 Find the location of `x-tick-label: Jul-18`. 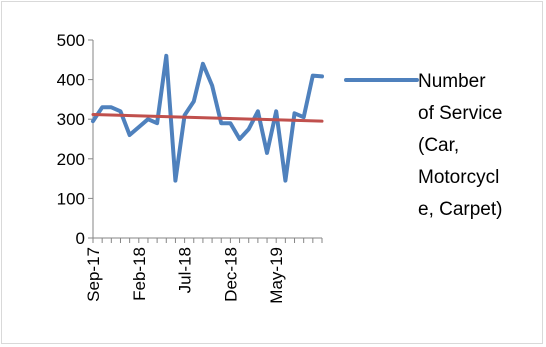

x-tick-label: Jul-18 is located at coordinates (185, 270).